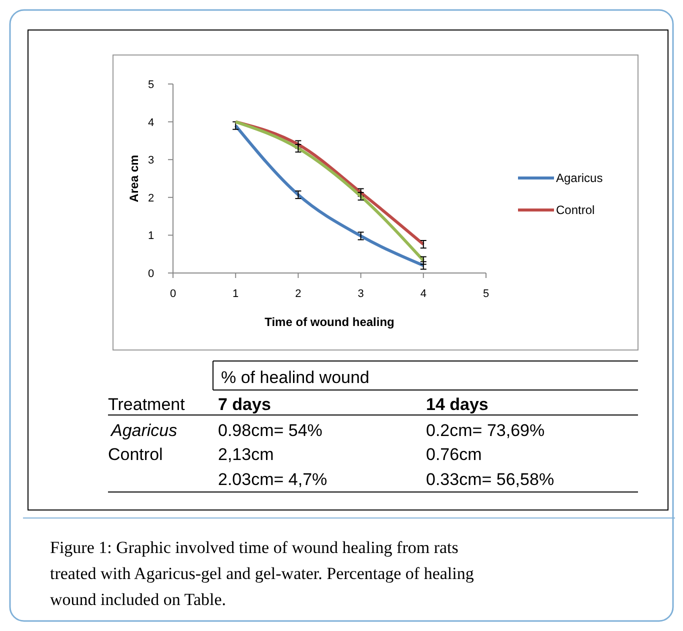 This screenshot has height=631, width=683. I want to click on text: 0.76cm, so click(454, 454).